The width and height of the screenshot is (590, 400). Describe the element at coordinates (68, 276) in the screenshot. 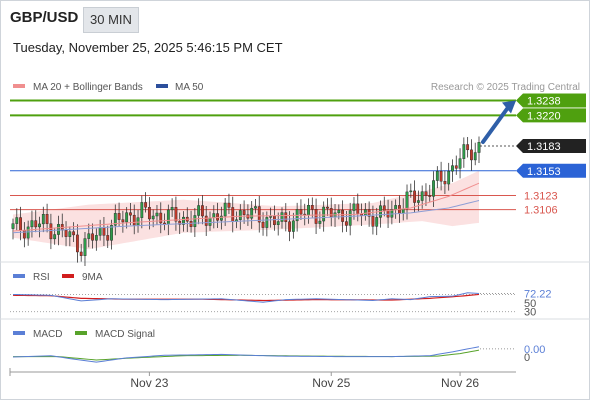

I see `legend-swatch-rsi-ma` at that location.